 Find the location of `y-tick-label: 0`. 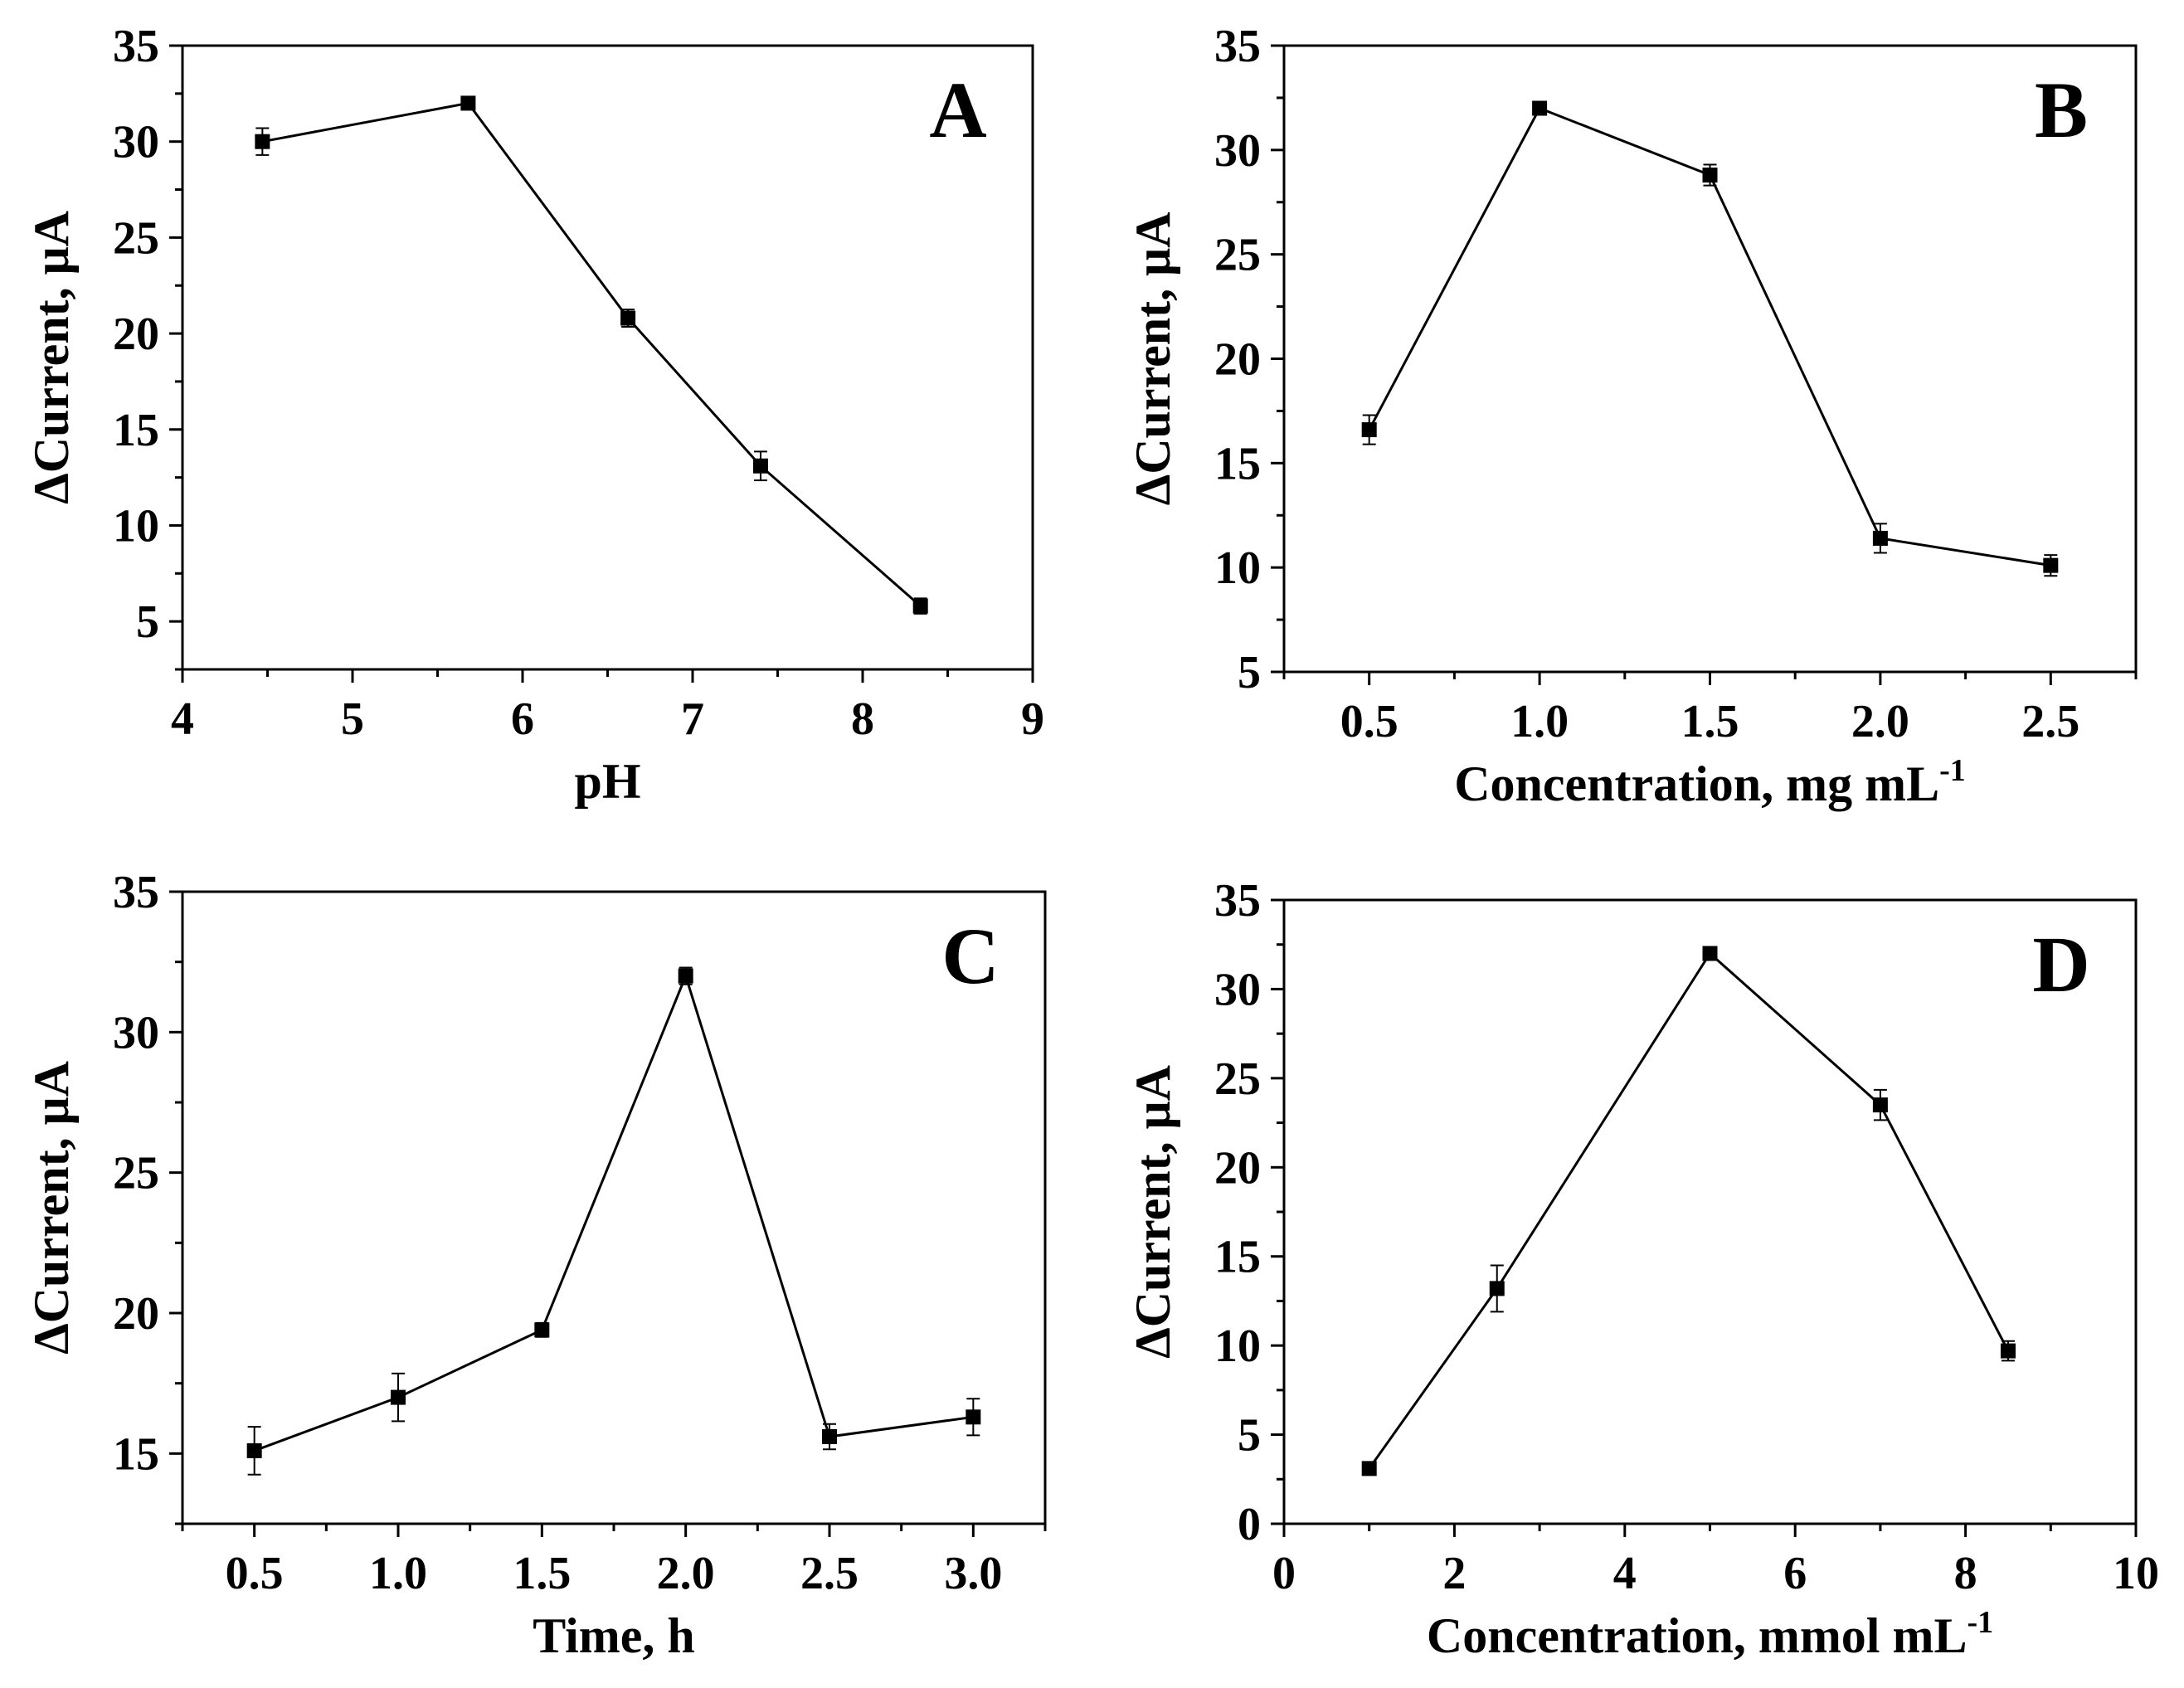

y-tick-label: 0 is located at coordinates (1249, 1524).